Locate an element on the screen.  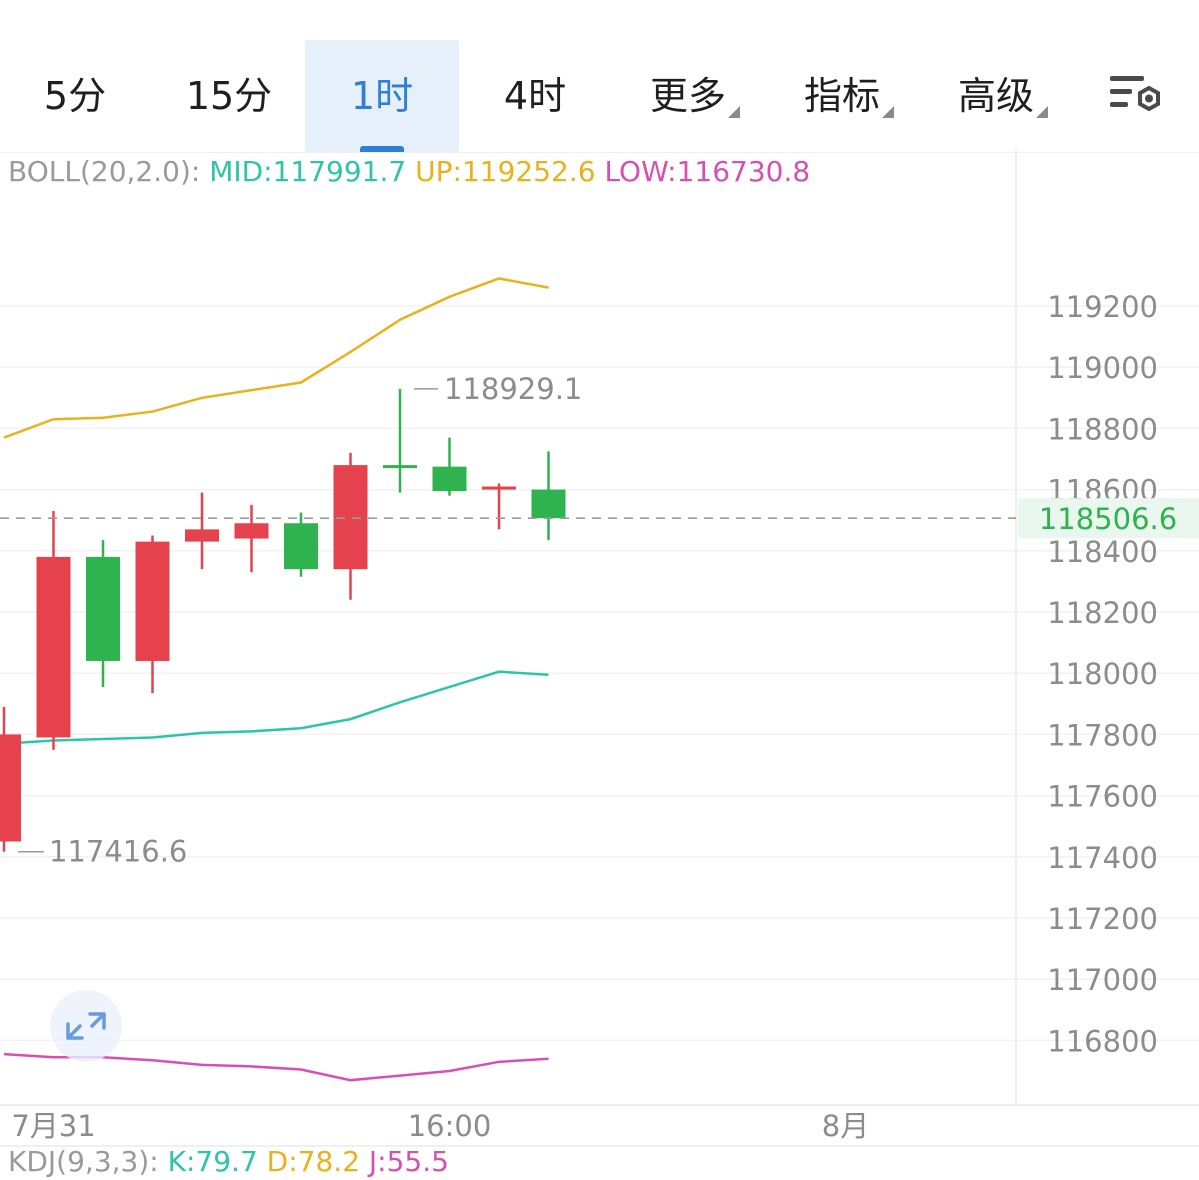
boll-legend-mid: MID:117991.7 is located at coordinates (308, 171).